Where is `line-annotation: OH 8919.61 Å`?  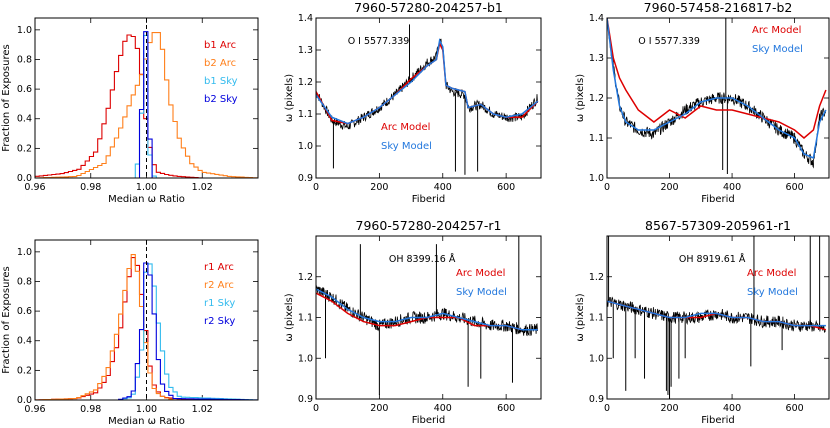
line-annotation: OH 8919.61 Å is located at coordinates (712, 259).